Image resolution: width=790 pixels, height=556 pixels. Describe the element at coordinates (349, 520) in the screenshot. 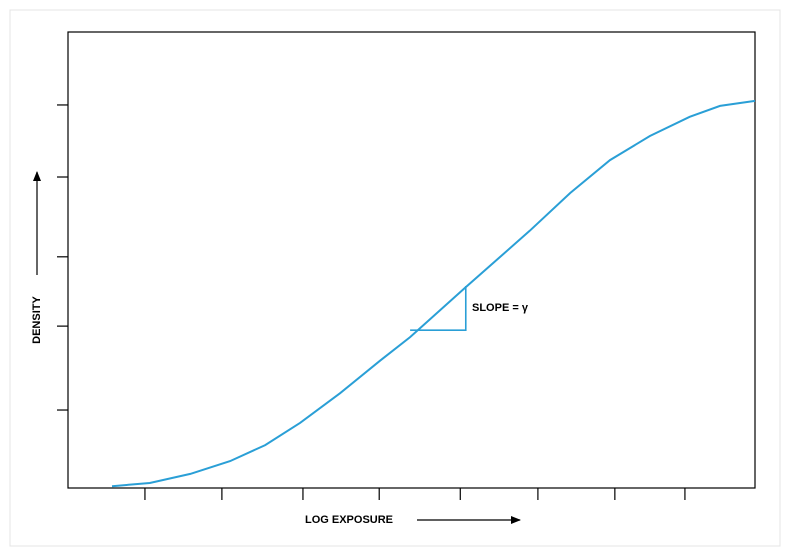

I see `x-axis-label: LOG EXPOSURE` at that location.